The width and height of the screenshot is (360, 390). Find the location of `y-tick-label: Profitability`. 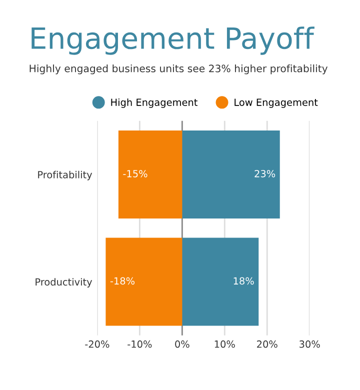

y-tick-label: Profitability is located at coordinates (65, 175).